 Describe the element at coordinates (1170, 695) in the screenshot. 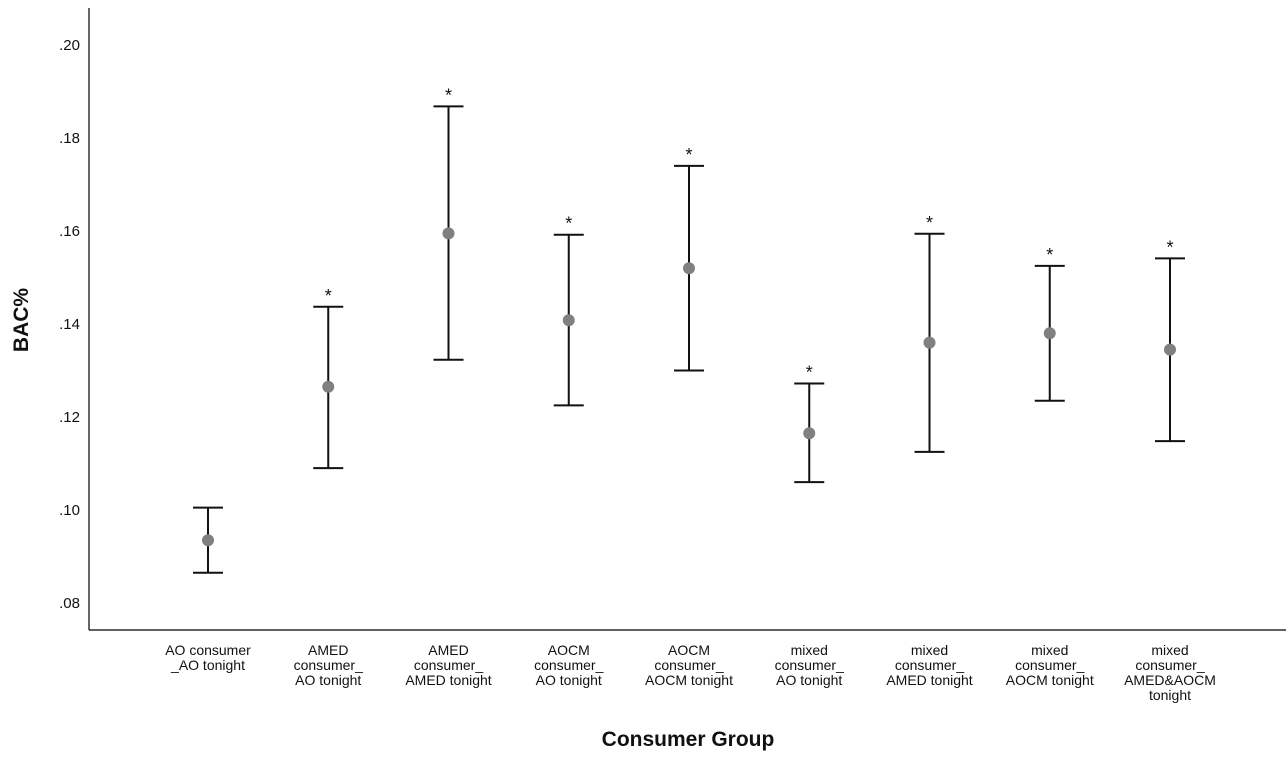

I see `category-label-line: tonight` at that location.